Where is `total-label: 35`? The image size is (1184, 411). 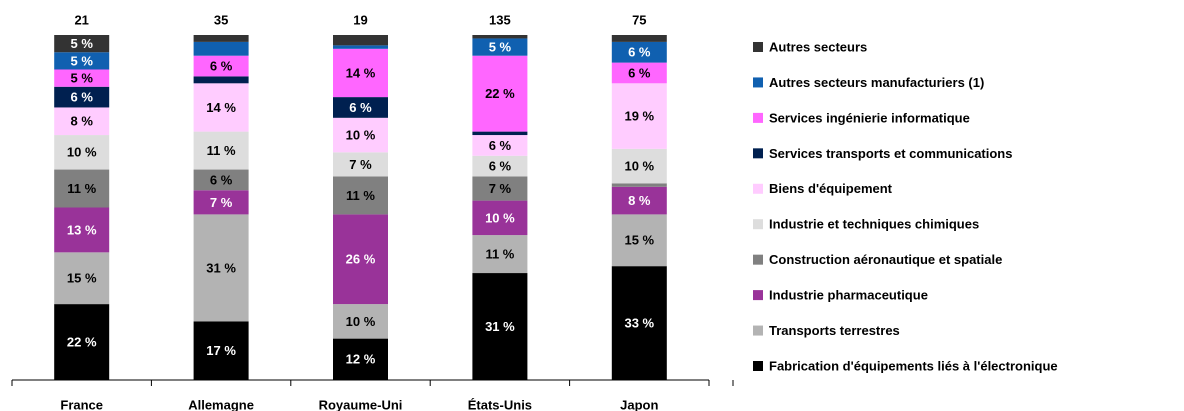
total-label: 35 is located at coordinates (221, 19).